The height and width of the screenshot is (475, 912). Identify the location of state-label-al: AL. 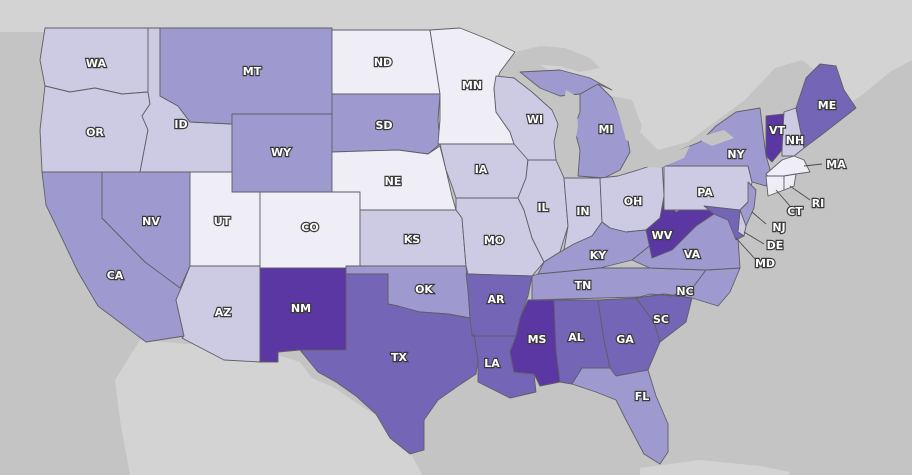
(576, 337).